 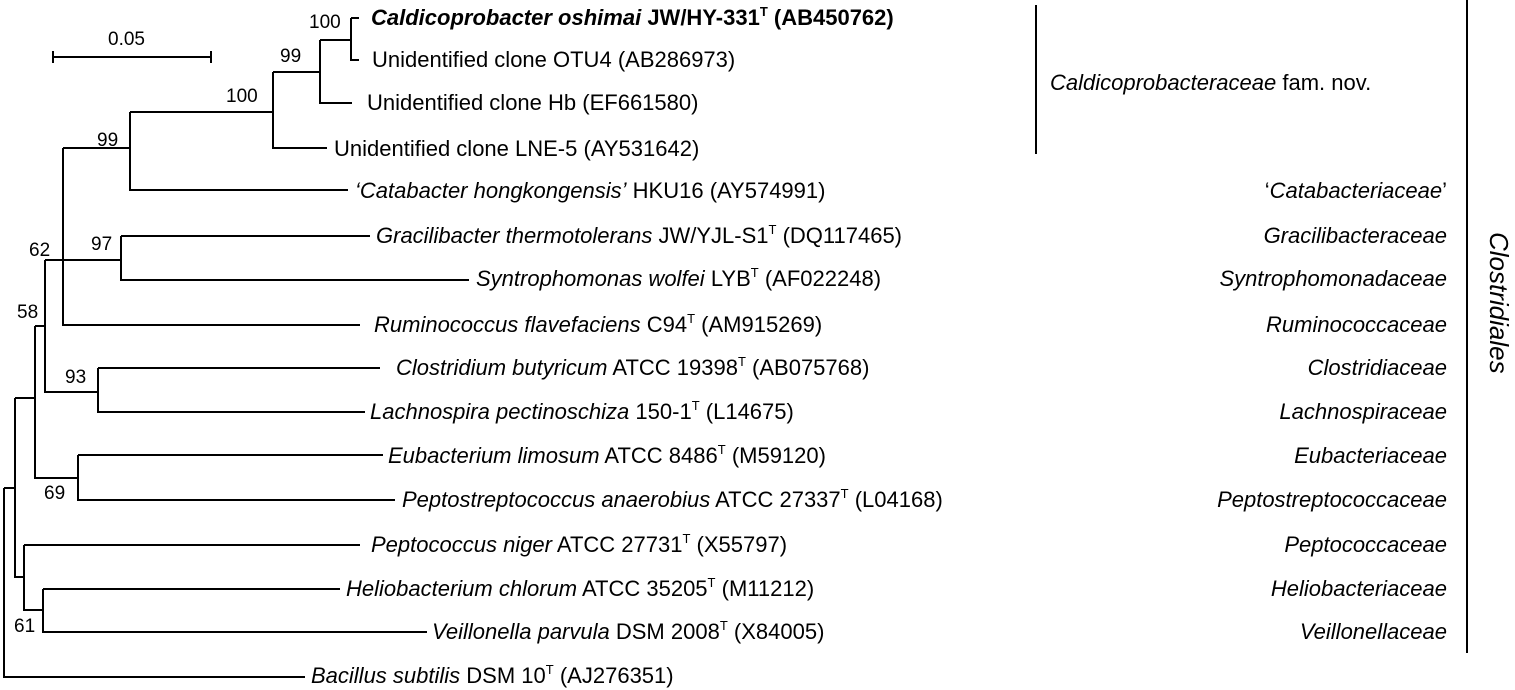 What do you see at coordinates (1355, 190) in the screenshot?
I see `family-label: ‘Catabacteriaceae’` at bounding box center [1355, 190].